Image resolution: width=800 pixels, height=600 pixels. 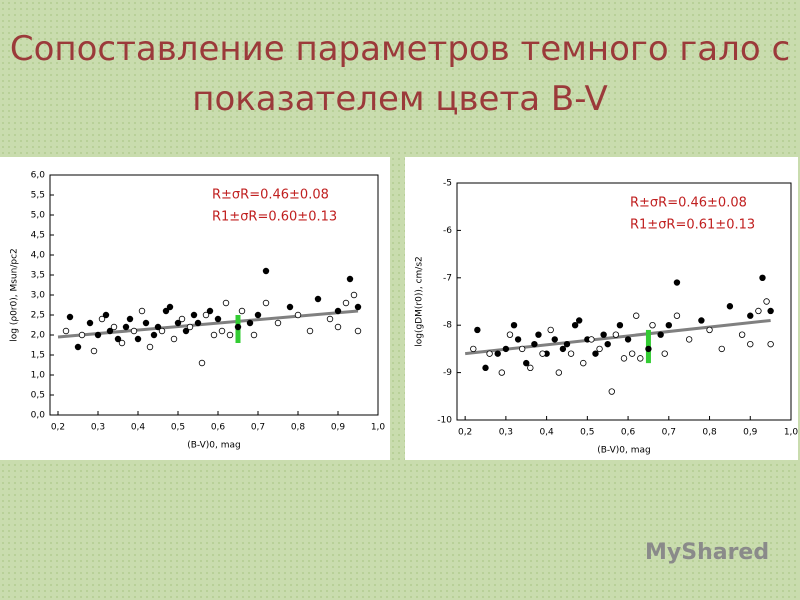 What do you see at coordinates (447, 326) in the screenshot?
I see `y-tick-label: -8` at bounding box center [447, 326].